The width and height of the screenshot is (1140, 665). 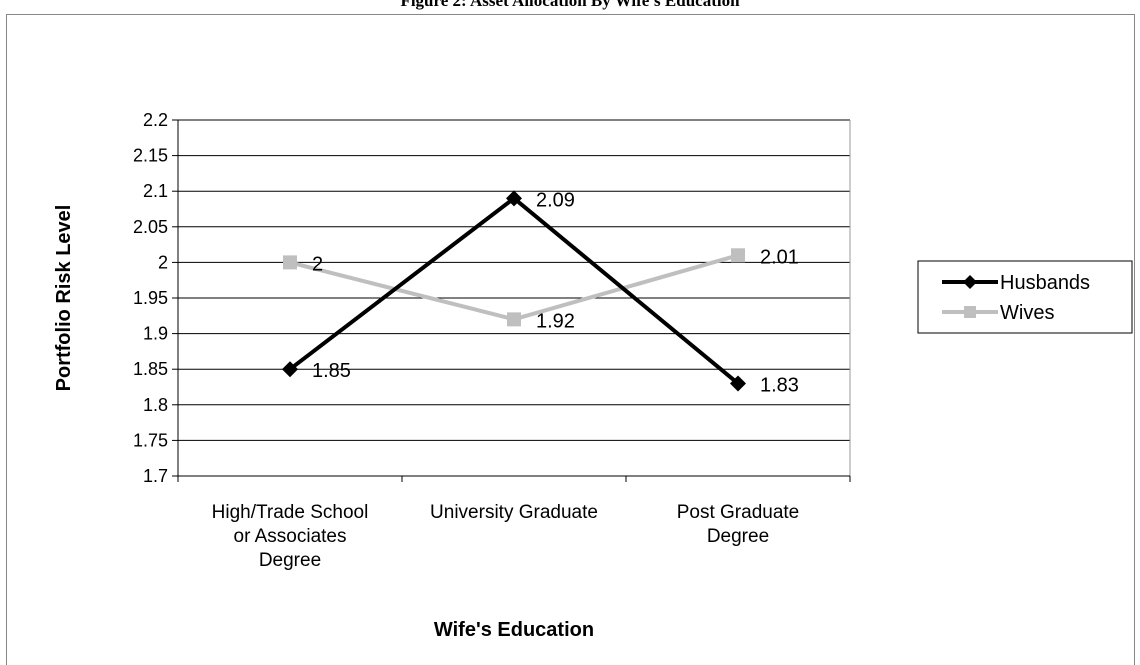 I want to click on series-line-husbands, so click(x=514, y=290).